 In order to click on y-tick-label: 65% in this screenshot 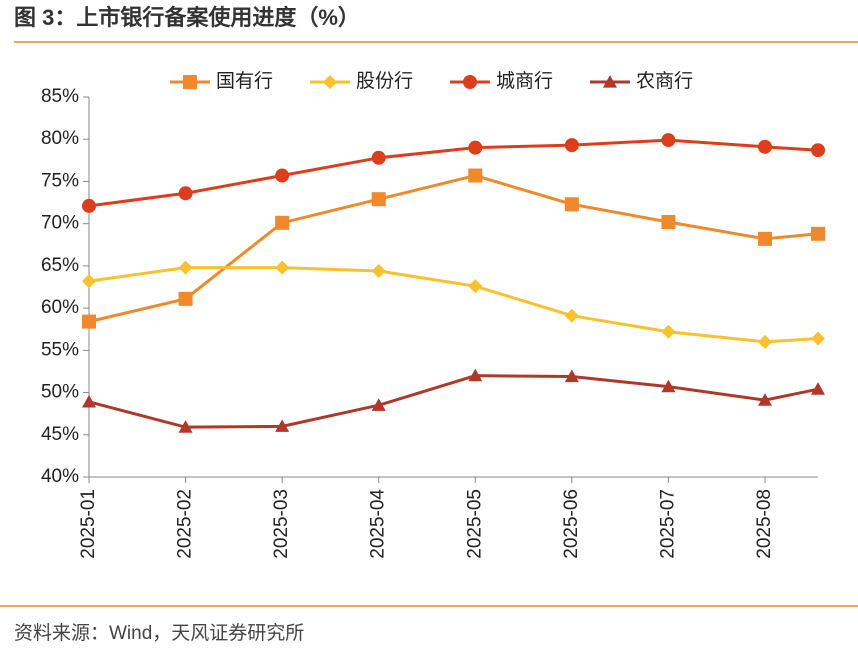, I will do `click(60, 265)`.